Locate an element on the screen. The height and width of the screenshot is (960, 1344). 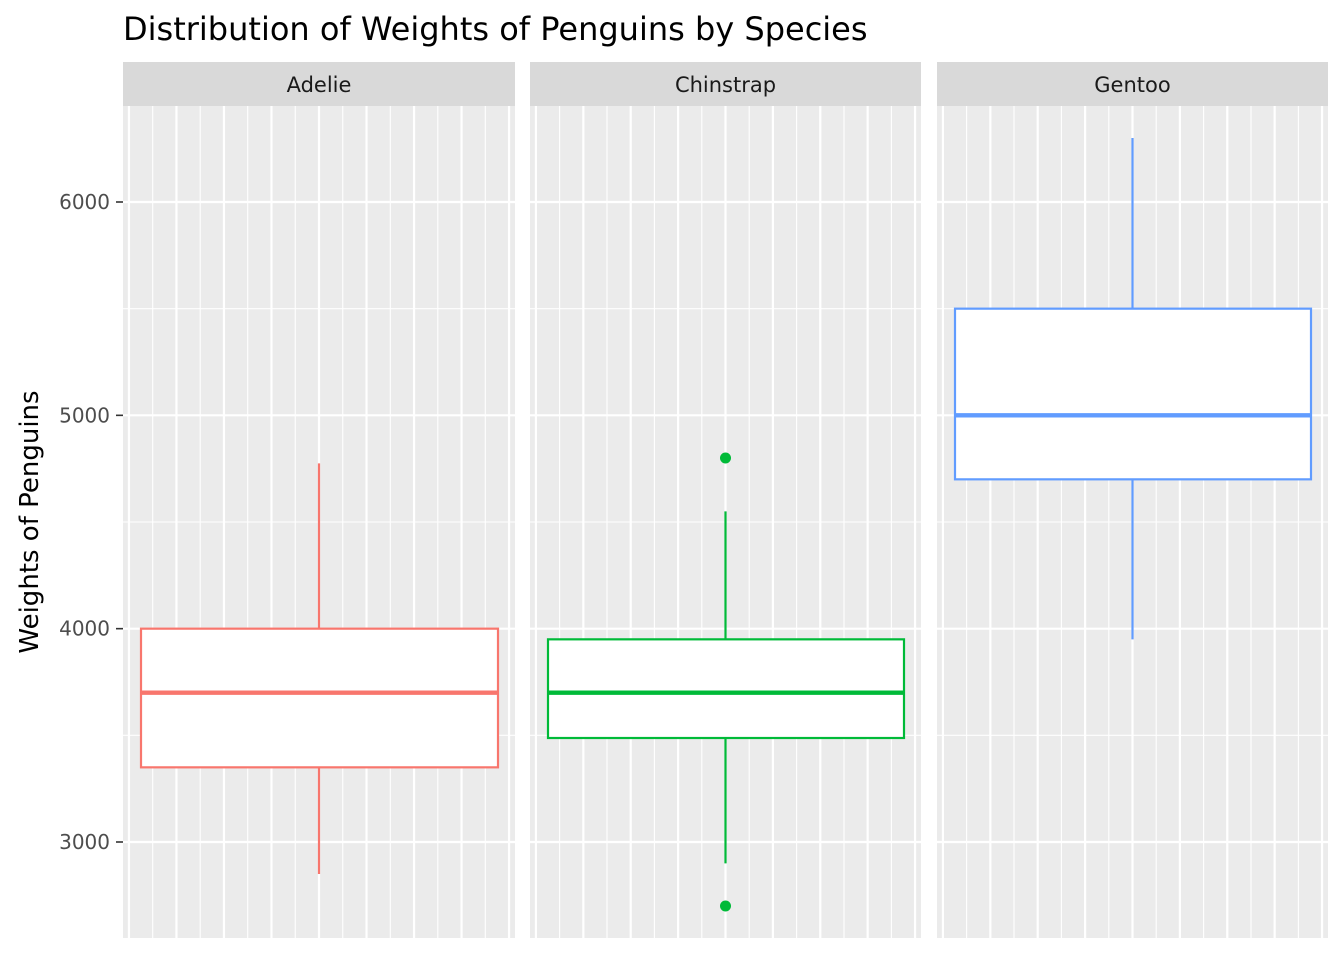
facet-strip-label: Chinstrap is located at coordinates (725, 85).